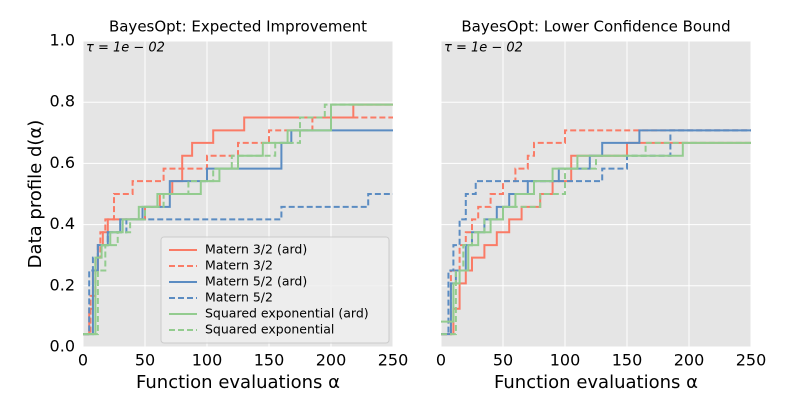 This screenshot has width=789, height=415. I want to click on legend-label: Matern 3/2, so click(239, 265).